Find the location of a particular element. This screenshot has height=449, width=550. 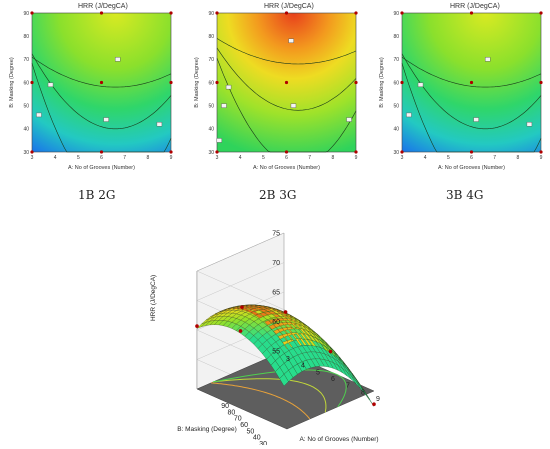

surface-mesh is located at coordinates (285, 355).